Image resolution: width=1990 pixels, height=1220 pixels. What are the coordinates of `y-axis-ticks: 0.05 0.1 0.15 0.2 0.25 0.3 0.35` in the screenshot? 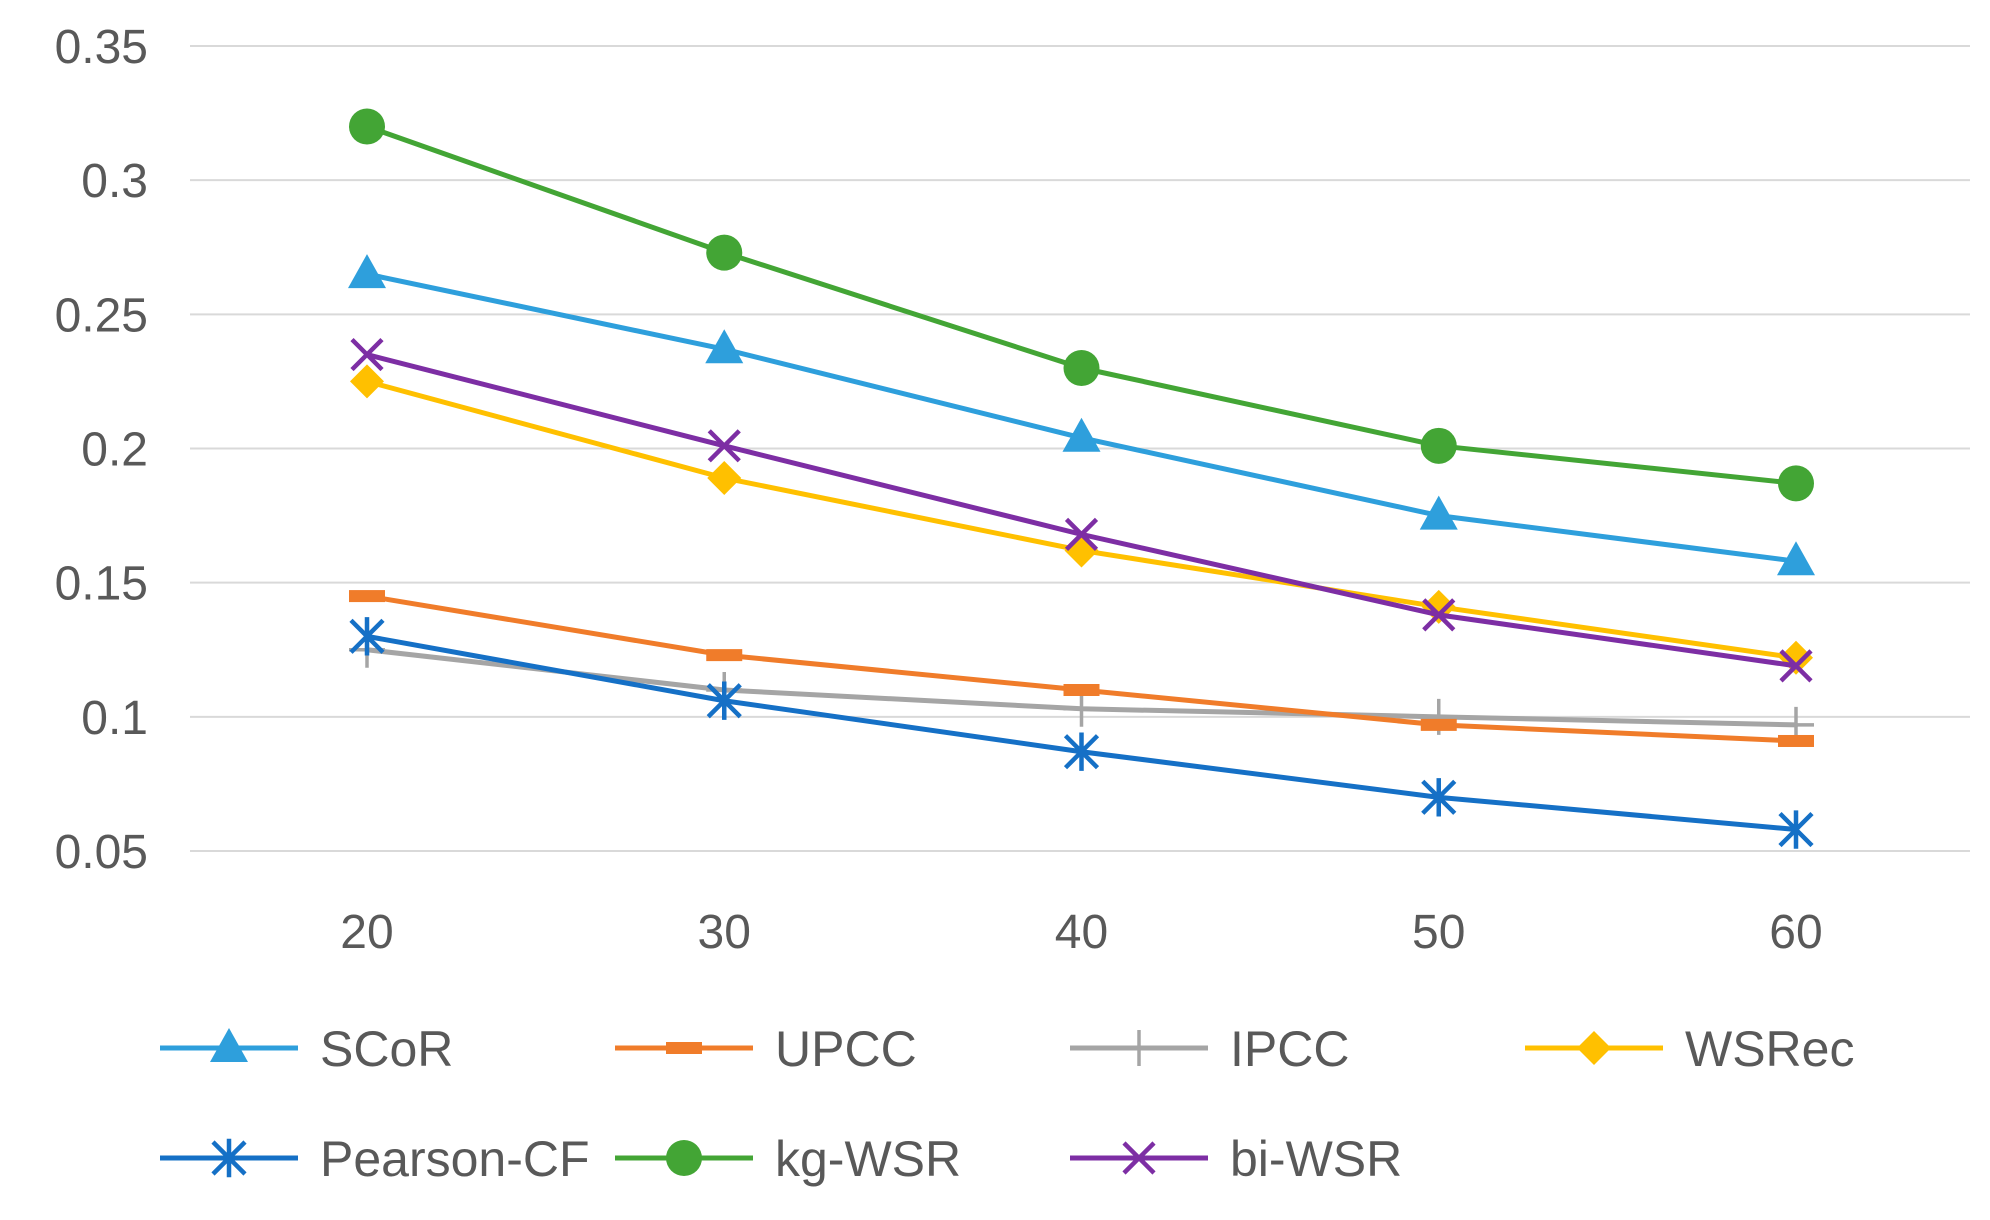 It's located at (101, 450).